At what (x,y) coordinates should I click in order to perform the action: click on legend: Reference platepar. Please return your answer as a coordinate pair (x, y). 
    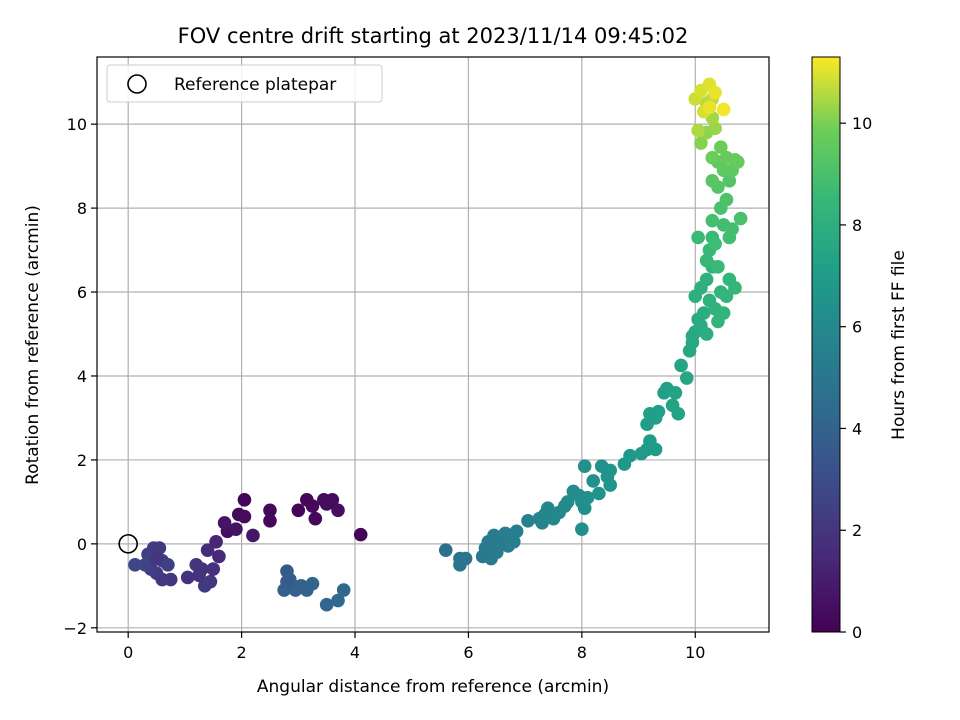
    Looking at the image, I should click on (244, 83).